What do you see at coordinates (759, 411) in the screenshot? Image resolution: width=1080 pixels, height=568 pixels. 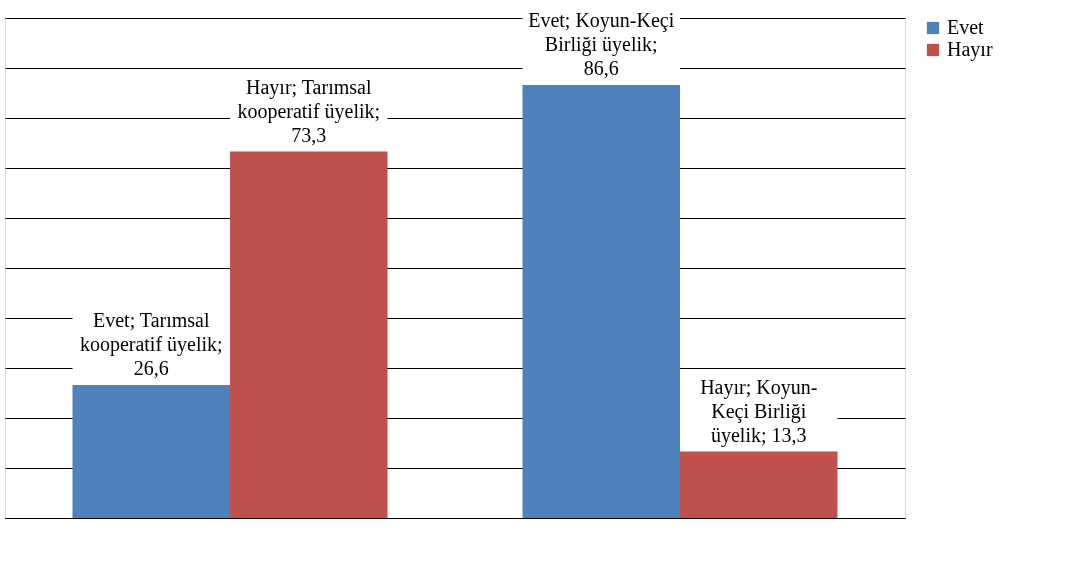 I see `data-label: Hayır; Koyun- Keçi Birliği üyelik; 13,3` at bounding box center [759, 411].